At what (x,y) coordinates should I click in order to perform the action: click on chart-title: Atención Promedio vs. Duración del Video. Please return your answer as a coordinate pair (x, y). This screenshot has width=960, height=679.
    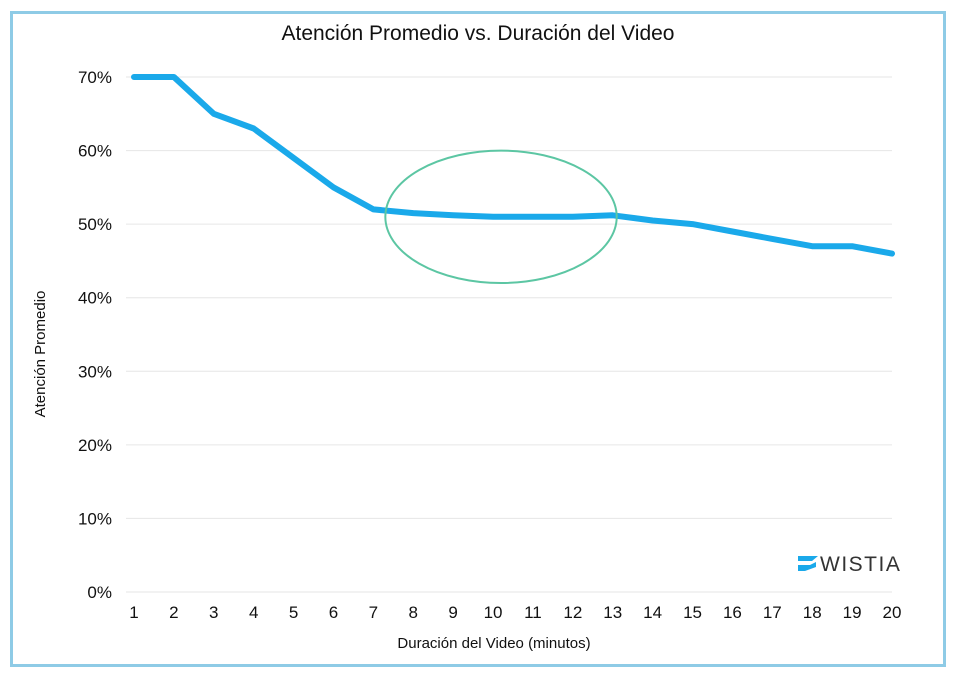
    Looking at the image, I should click on (477, 33).